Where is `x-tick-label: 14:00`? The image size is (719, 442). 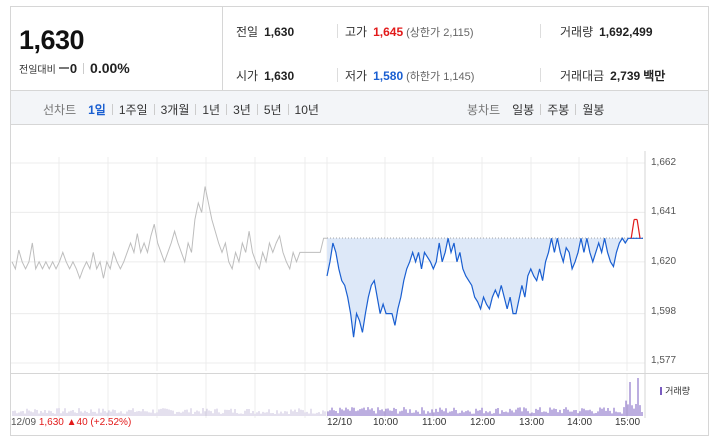 x-tick-label: 14:00 is located at coordinates (580, 422).